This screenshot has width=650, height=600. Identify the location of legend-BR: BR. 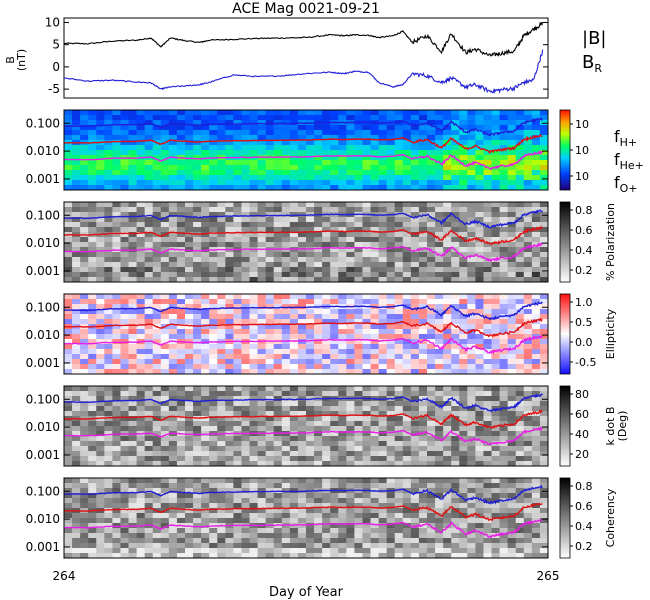
(592, 63).